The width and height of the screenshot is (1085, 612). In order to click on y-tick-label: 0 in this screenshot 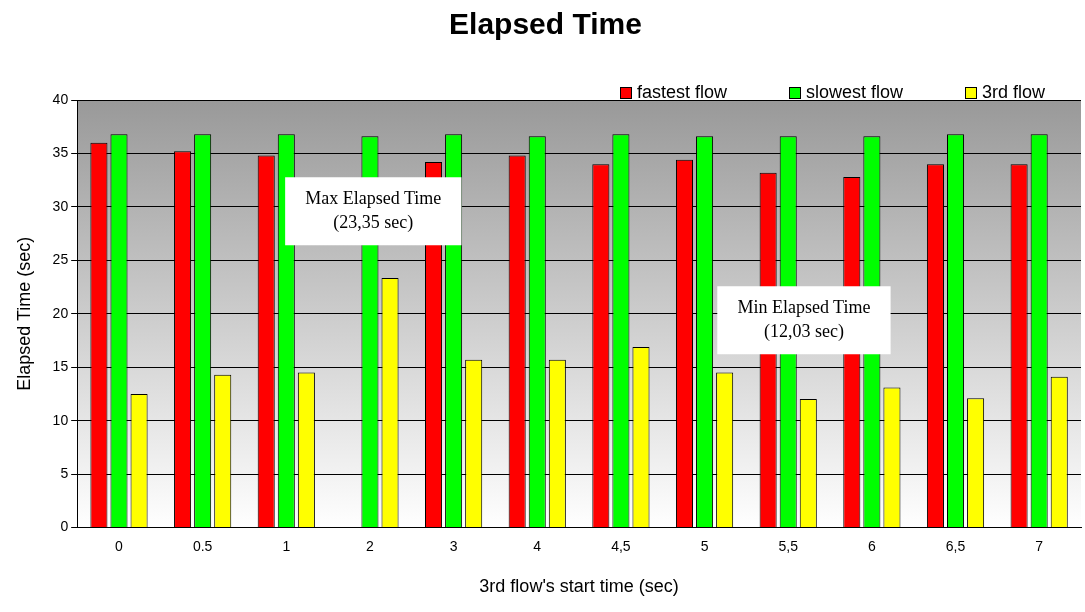, I will do `click(64, 526)`.